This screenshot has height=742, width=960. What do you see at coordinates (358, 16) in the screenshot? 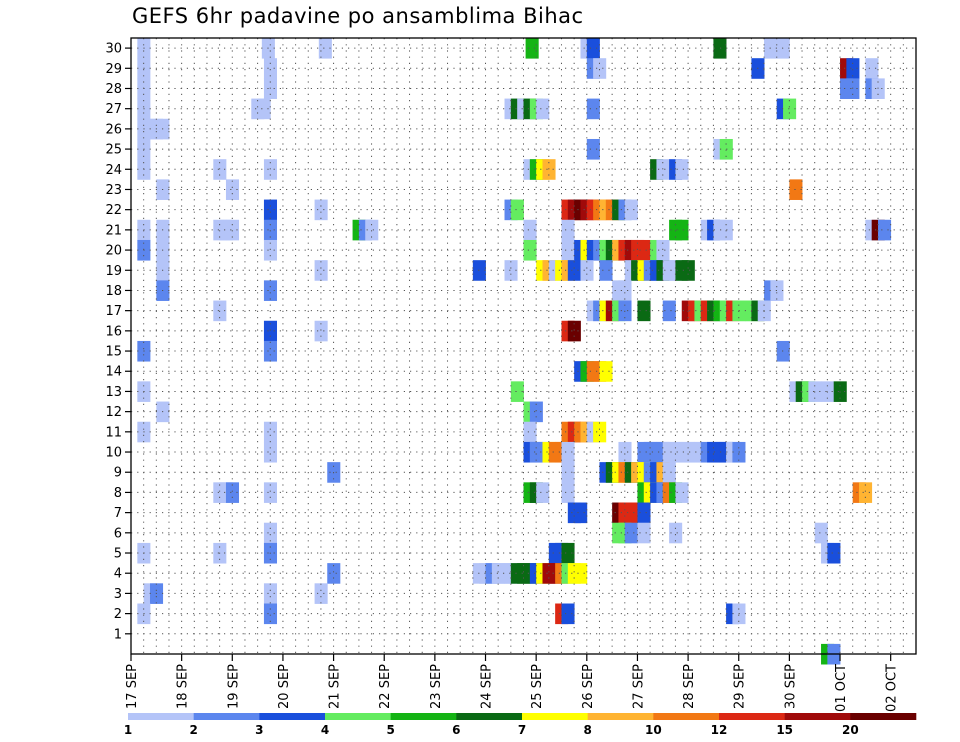
I see `chart-title: GEFS 6hr padavine po ansamblima Bihac` at bounding box center [358, 16].